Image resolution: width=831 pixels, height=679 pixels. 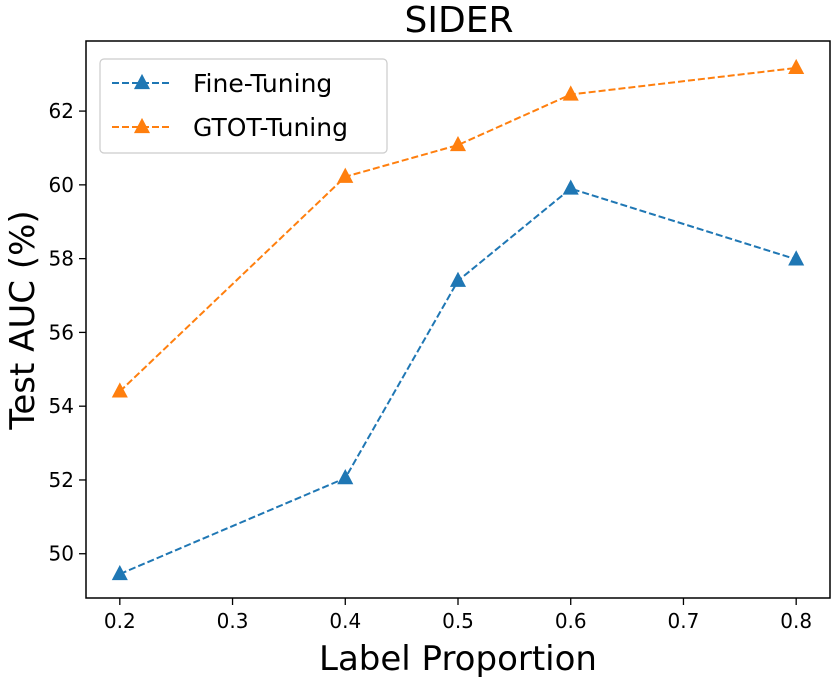 I want to click on y-axis: 50 52 54 56 58 60 62, so click(x=67, y=332).